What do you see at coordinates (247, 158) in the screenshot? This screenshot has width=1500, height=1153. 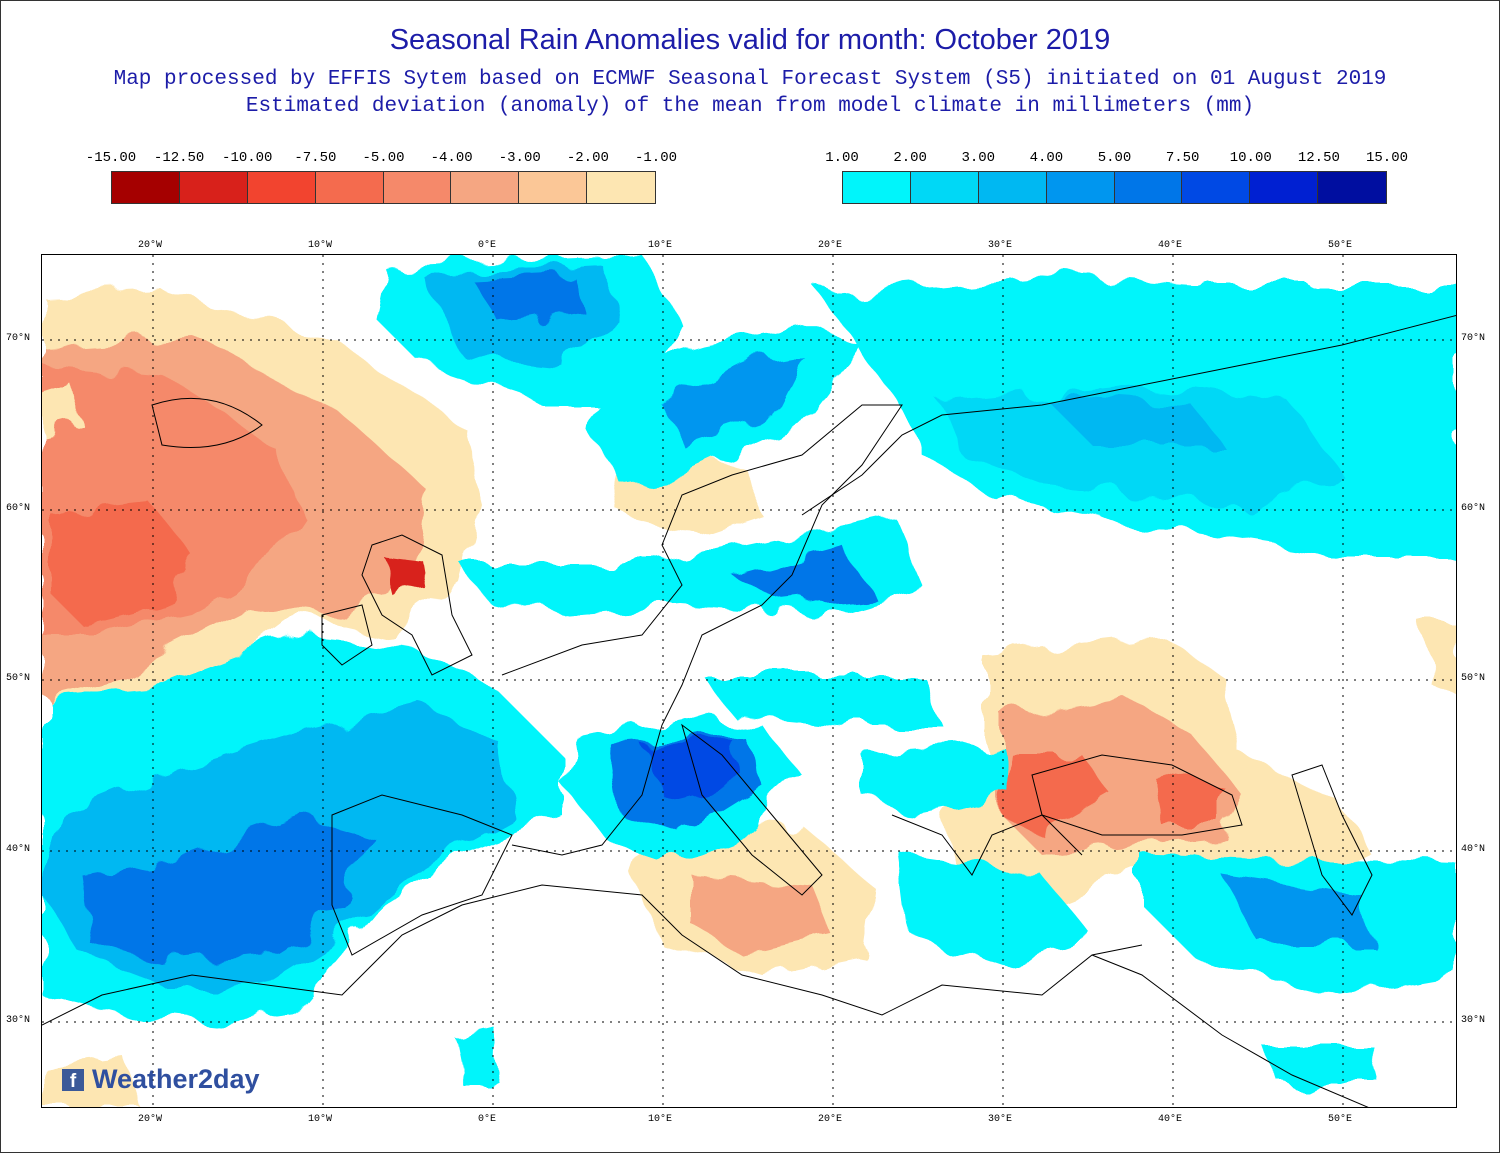 I see `legend-tick-label: -10.00` at bounding box center [247, 158].